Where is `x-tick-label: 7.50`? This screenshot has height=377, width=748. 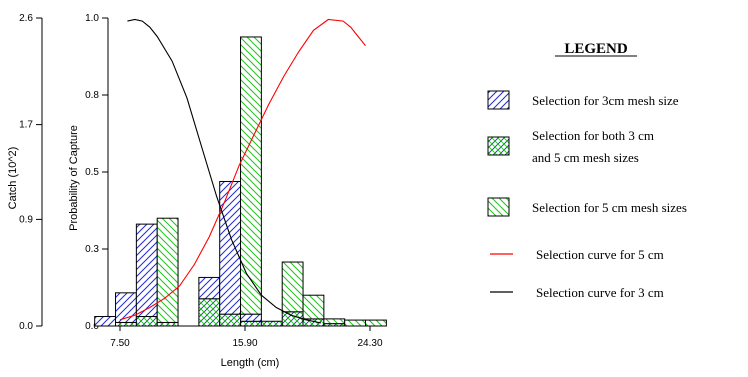 x-tick-label: 7.50 is located at coordinates (120, 343).